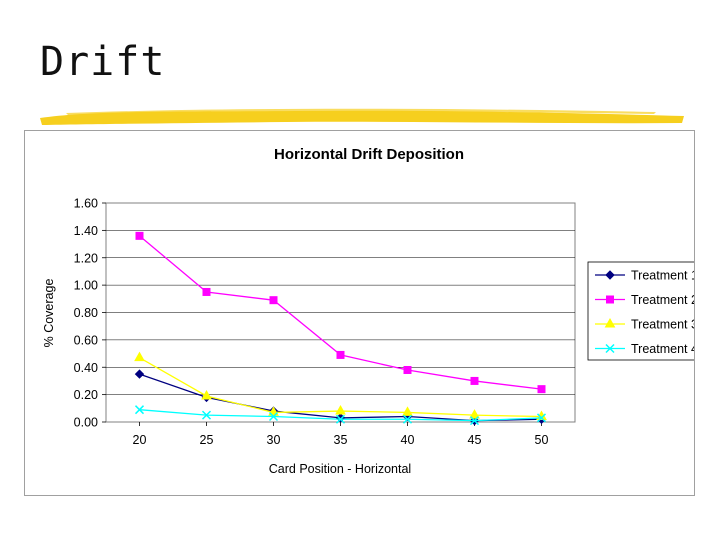 Image resolution: width=720 pixels, height=540 pixels. Describe the element at coordinates (86, 340) in the screenshot. I see `y-tick-label: 0.60` at that location.